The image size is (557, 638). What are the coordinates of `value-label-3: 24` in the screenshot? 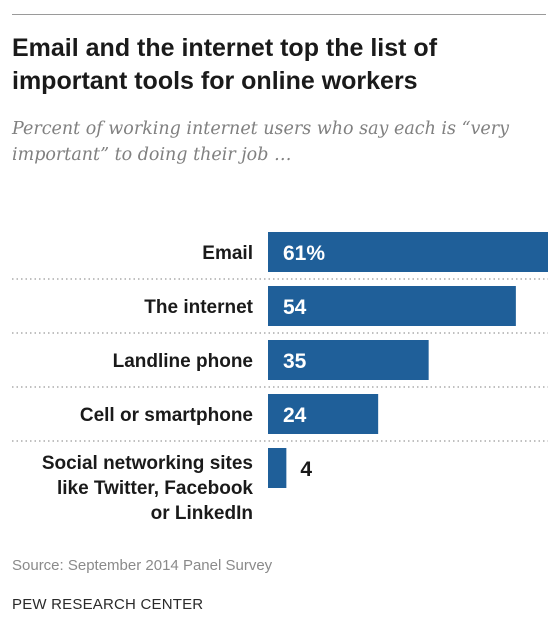 It's located at (295, 415).